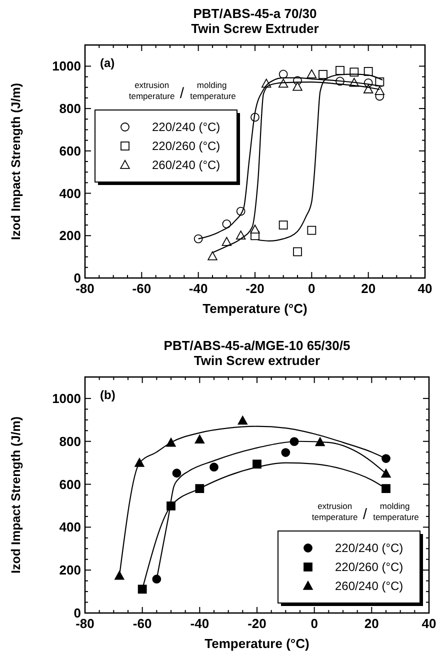 This screenshot has width=441, height=658. Describe the element at coordinates (108, 395) in the screenshot. I see `annotation: (b)` at that location.